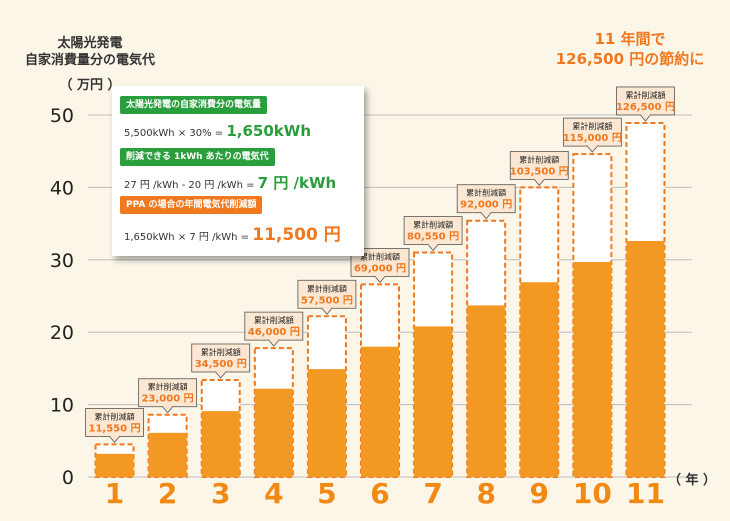  I want to click on x-tick-label: 6, so click(379, 493).